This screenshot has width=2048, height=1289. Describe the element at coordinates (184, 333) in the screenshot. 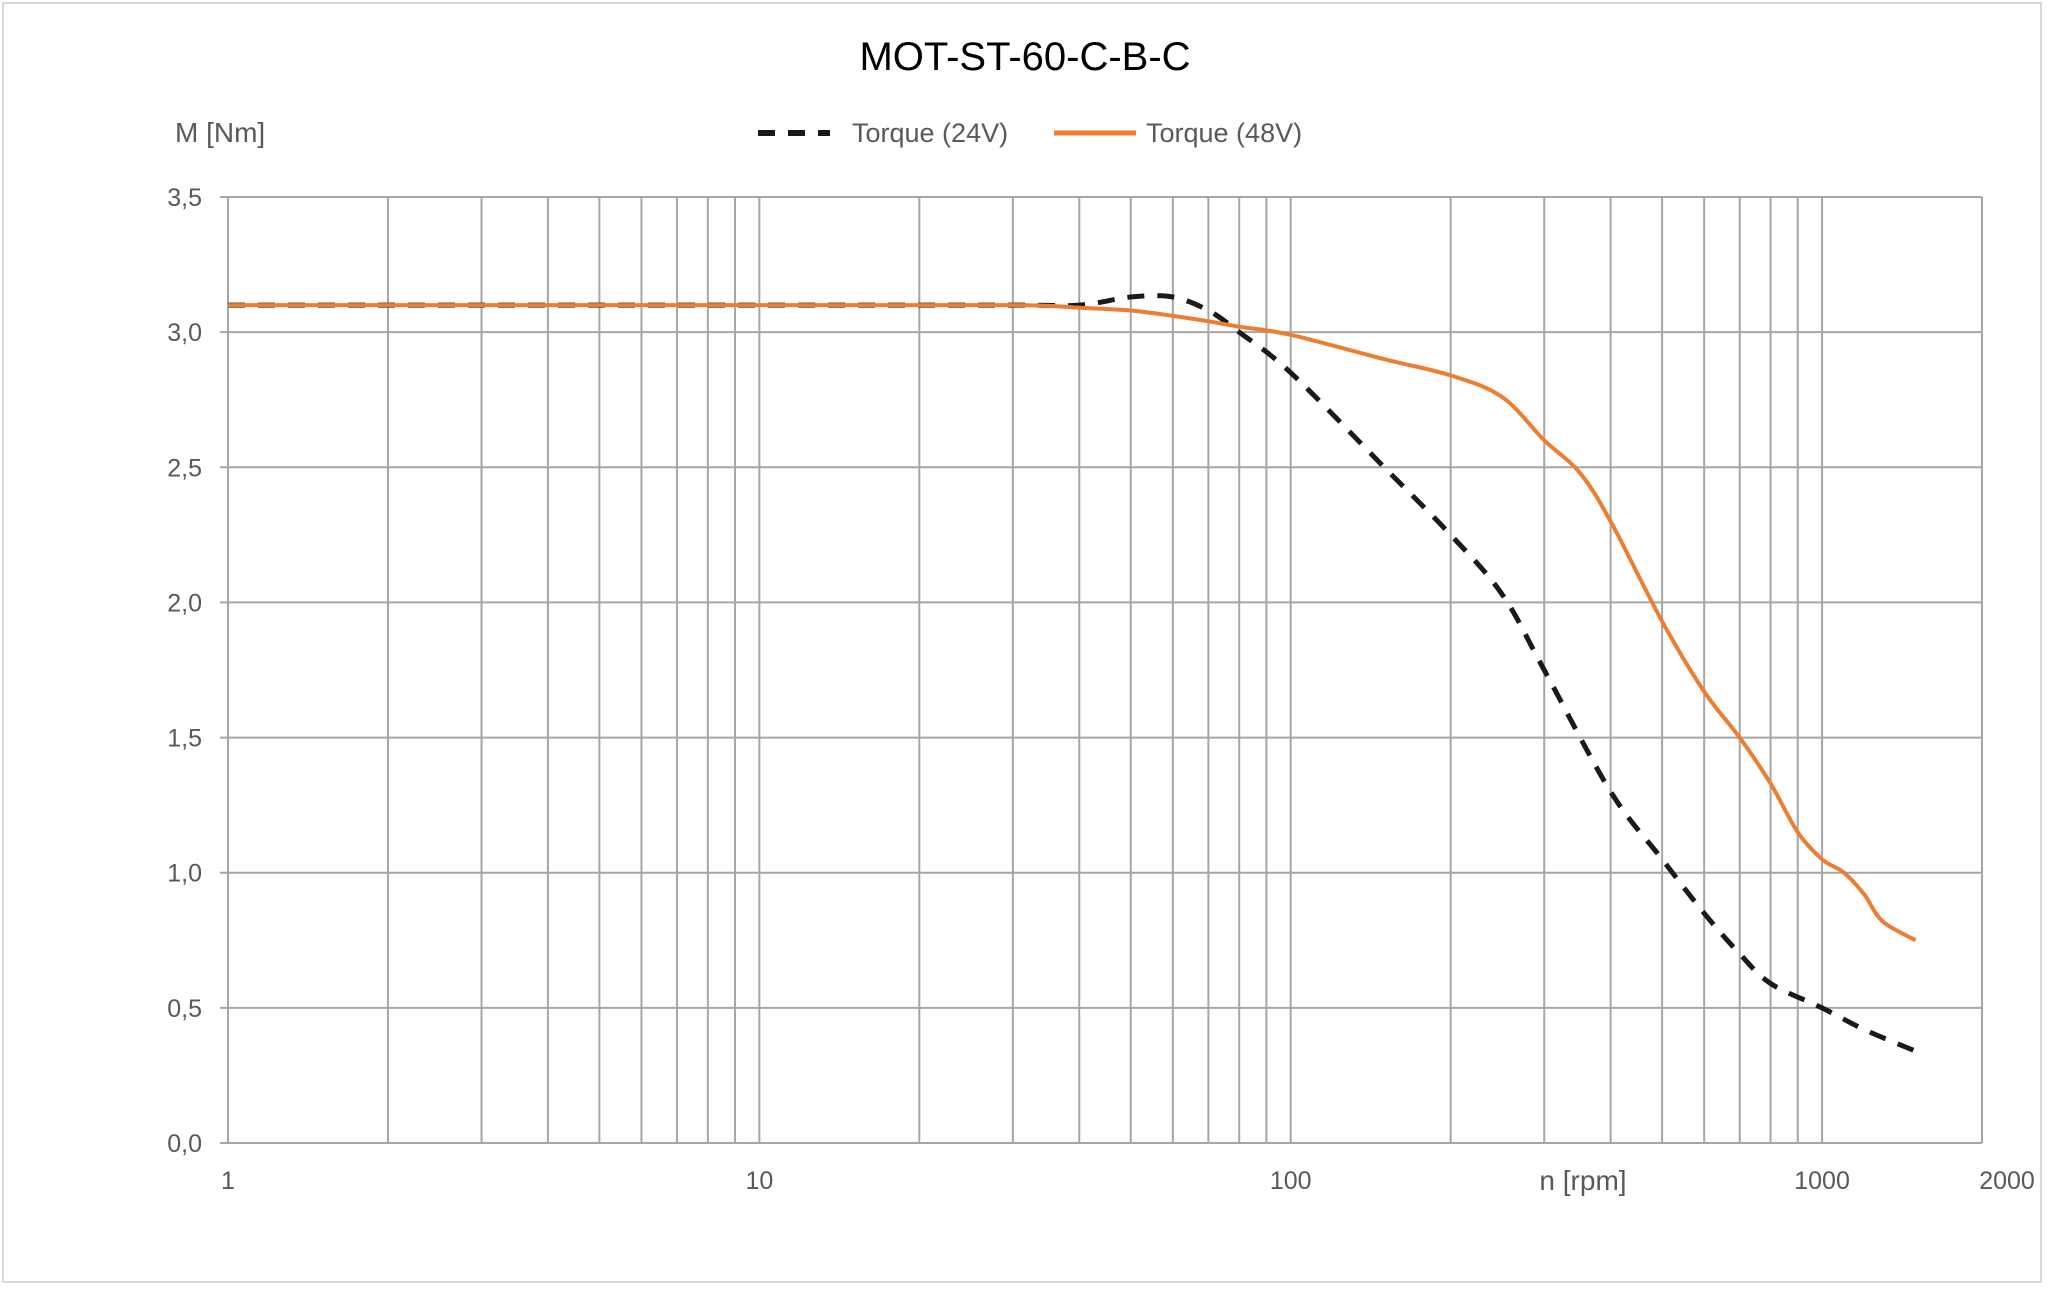

I see `y-tick-label: 3,0` at that location.